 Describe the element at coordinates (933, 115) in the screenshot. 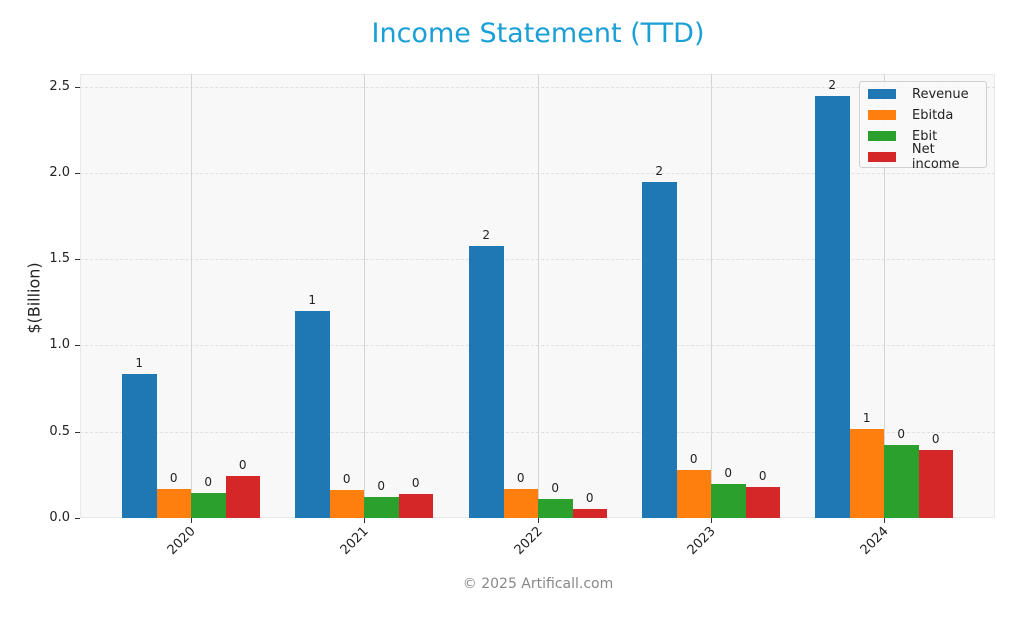

I see `legend-label-ebitda: Ebitda` at that location.